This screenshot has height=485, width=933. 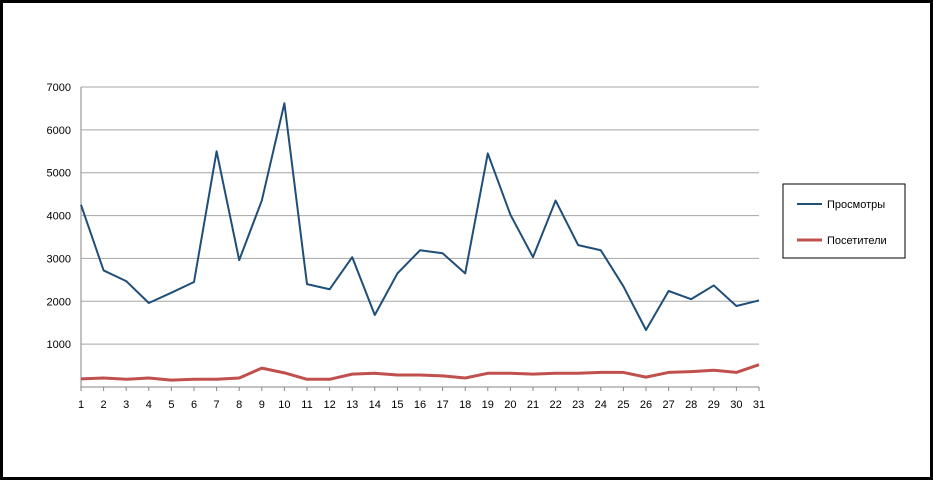 What do you see at coordinates (104, 405) in the screenshot?
I see `x-tick-label: 2` at bounding box center [104, 405].